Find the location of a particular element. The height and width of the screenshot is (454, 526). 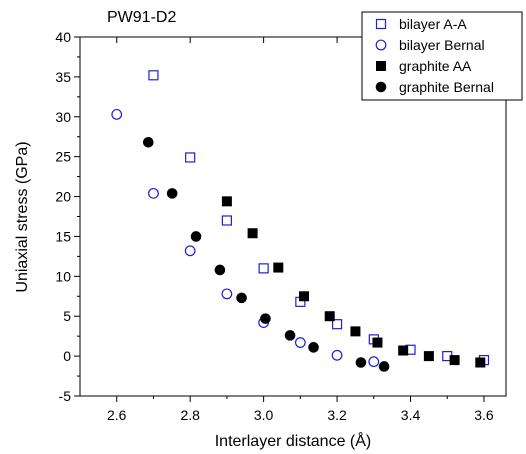

legend-label-graphite-bernal: graphite Bernal is located at coordinates (446, 87).